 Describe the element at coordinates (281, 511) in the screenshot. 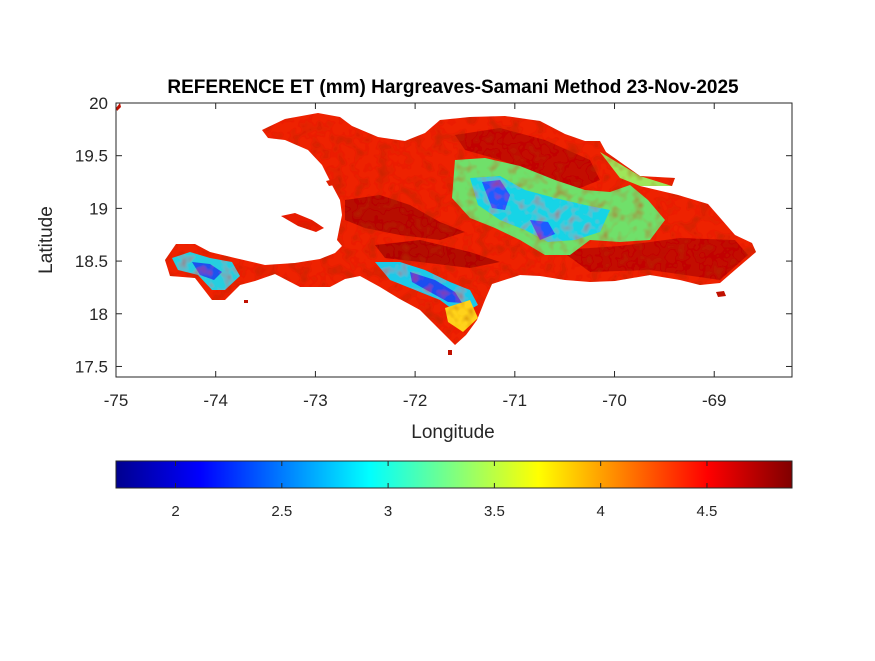

I see `colorbar-tick-label: 2.5` at that location.